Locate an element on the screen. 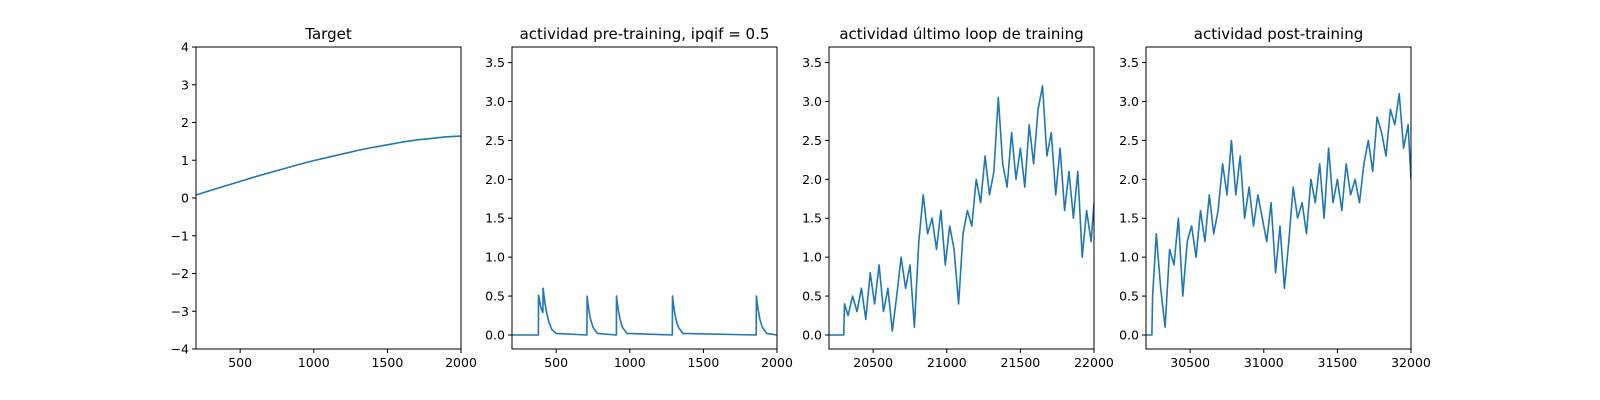 Image resolution: width=1600 pixels, height=400 pixels. y-tick-label: 2 is located at coordinates (185, 122).